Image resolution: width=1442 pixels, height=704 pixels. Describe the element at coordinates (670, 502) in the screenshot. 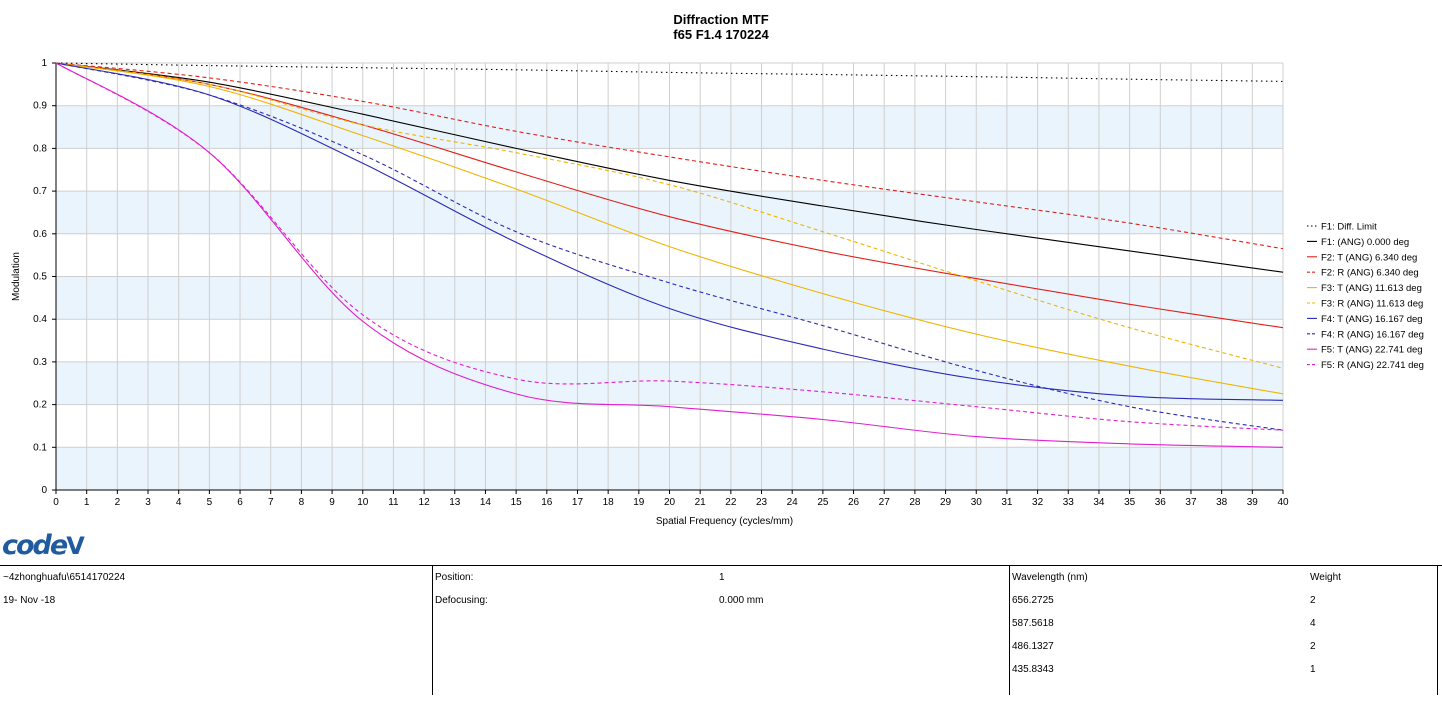

I see `x-tick-label: 20` at that location.